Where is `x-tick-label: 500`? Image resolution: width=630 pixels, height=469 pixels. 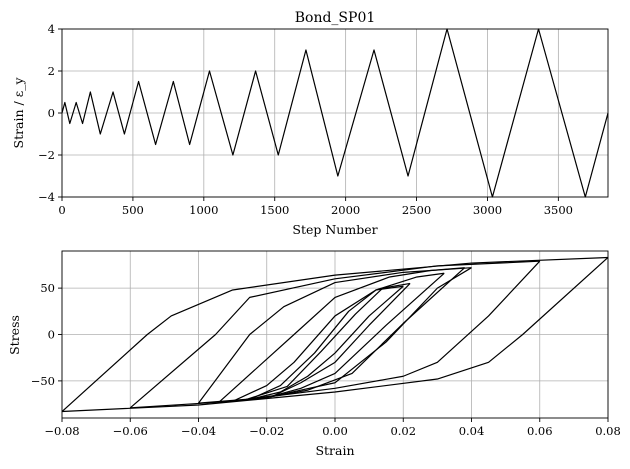
x-tick-label: 500 is located at coordinates (133, 210).